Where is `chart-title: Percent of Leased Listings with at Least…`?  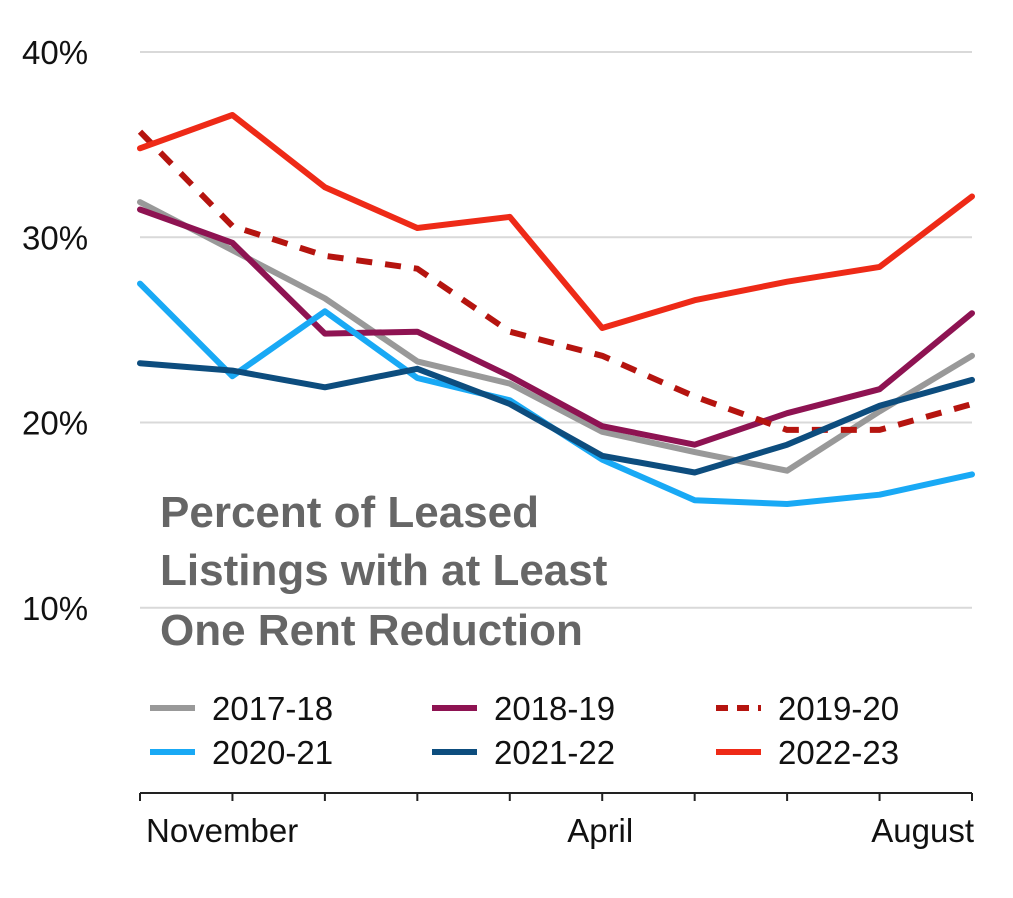 chart-title: Percent of Leased Listings with at Least… is located at coordinates (384, 571).